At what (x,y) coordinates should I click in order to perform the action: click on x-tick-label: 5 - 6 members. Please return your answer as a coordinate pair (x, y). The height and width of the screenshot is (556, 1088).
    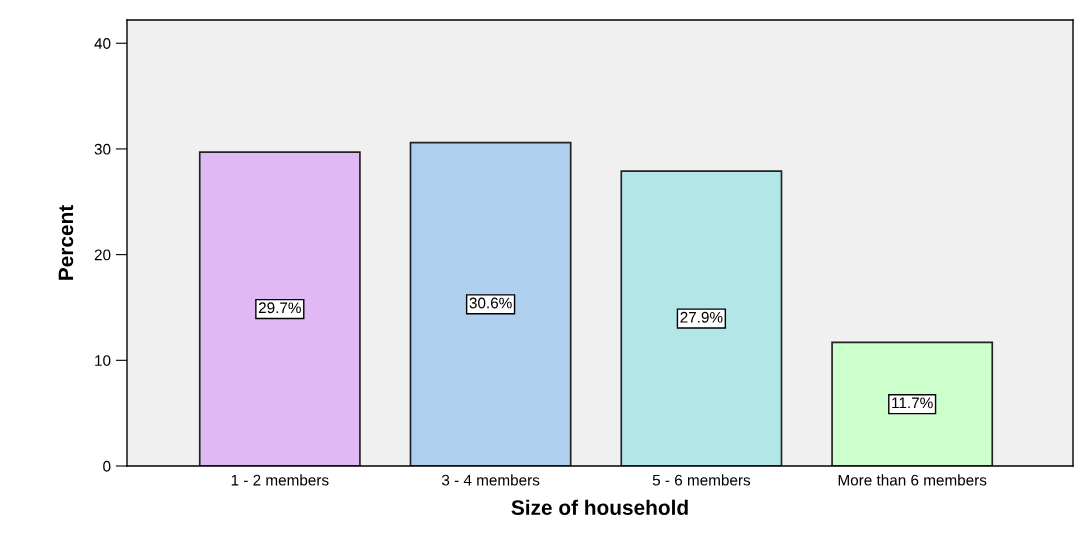
    Looking at the image, I should click on (701, 480).